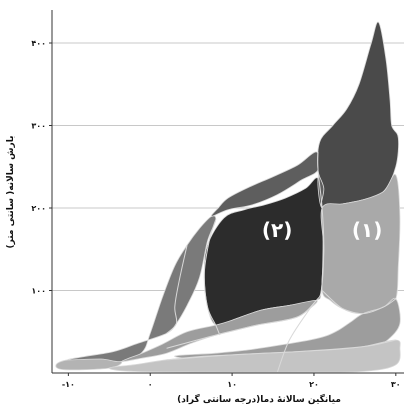 The height and width of the screenshot is (412, 406). Describe the element at coordinates (38, 291) in the screenshot. I see `y-tick-label-0: ۱۰۰` at that location.